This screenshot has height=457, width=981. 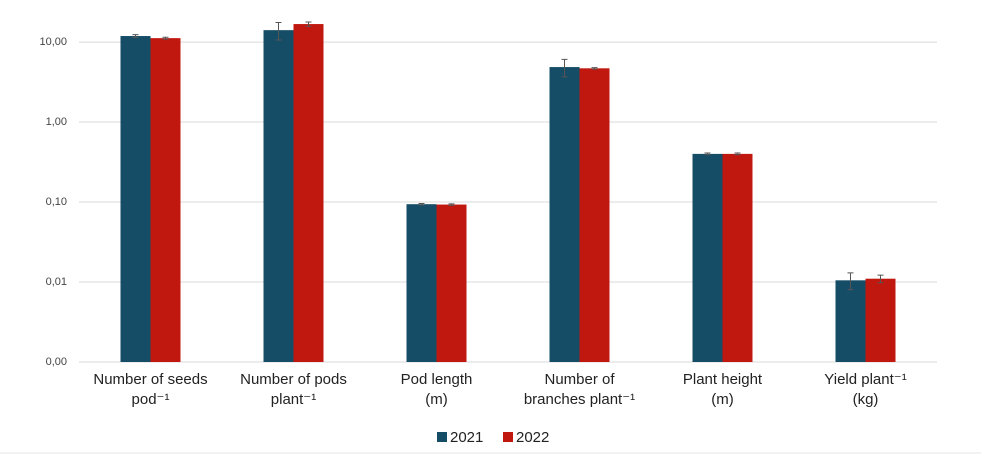 I want to click on x-tick-label: (kg), so click(x=866, y=399).